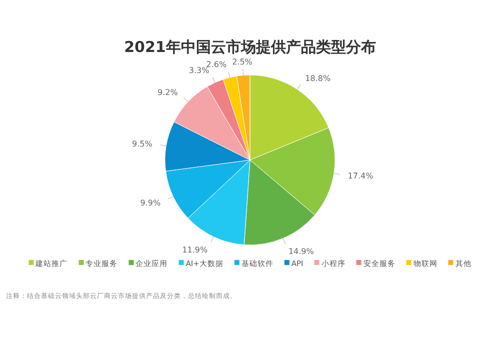 The width and height of the screenshot is (500, 362). What do you see at coordinates (195, 249) in the screenshot?
I see `data-label: 11.9%` at bounding box center [195, 249].